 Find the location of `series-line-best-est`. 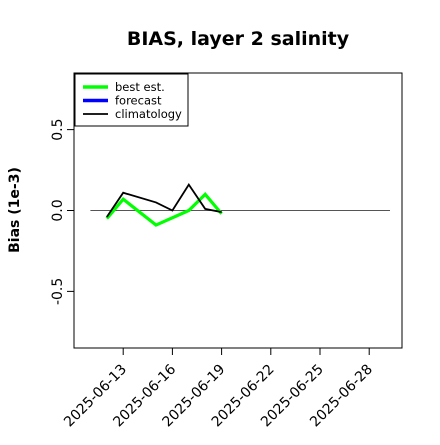

series-line-best-est is located at coordinates (164, 209).